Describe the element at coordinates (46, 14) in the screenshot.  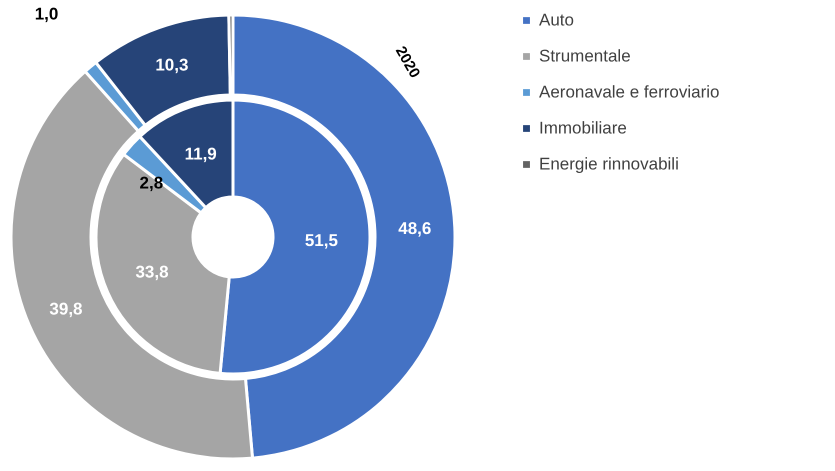
I see `data-label: 1,0` at that location.